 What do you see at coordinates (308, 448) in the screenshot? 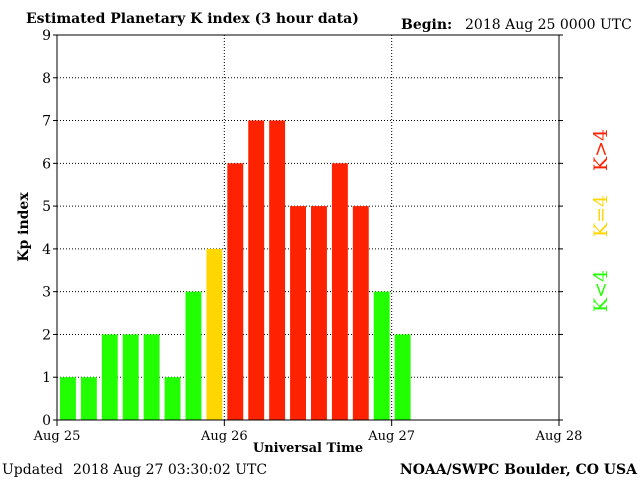
I see `x-axis-label: Universal Time` at bounding box center [308, 448].